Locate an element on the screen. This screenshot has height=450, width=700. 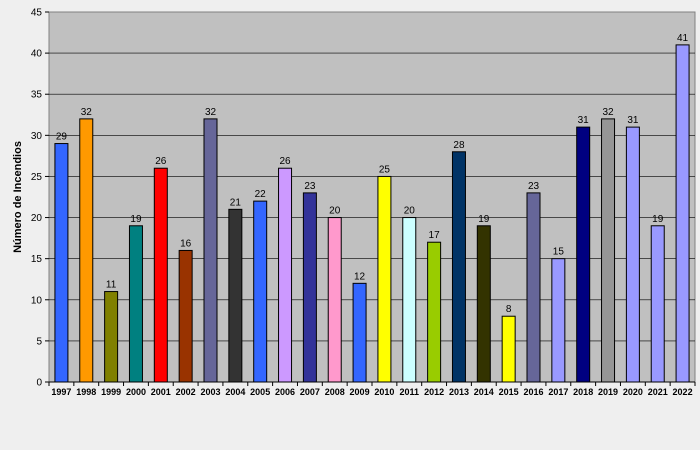
bar-2021 is located at coordinates (657, 304).